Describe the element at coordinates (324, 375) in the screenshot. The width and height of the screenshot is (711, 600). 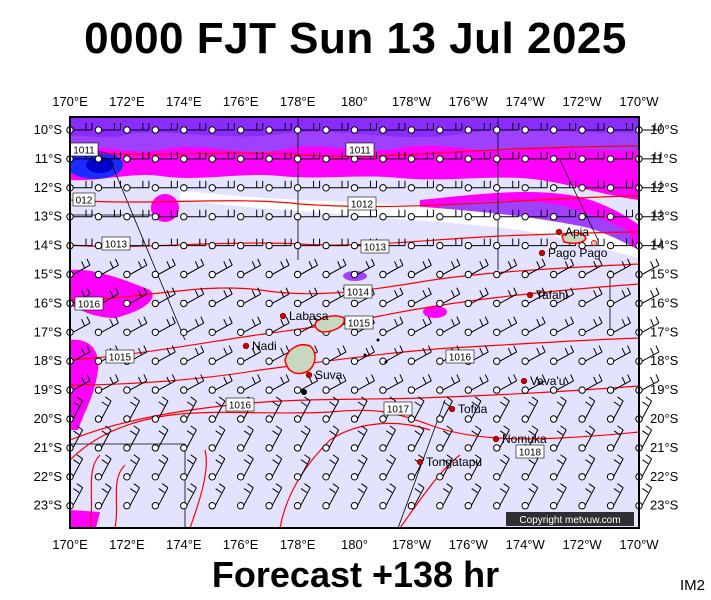
I see `place-marker: Suva` at that location.